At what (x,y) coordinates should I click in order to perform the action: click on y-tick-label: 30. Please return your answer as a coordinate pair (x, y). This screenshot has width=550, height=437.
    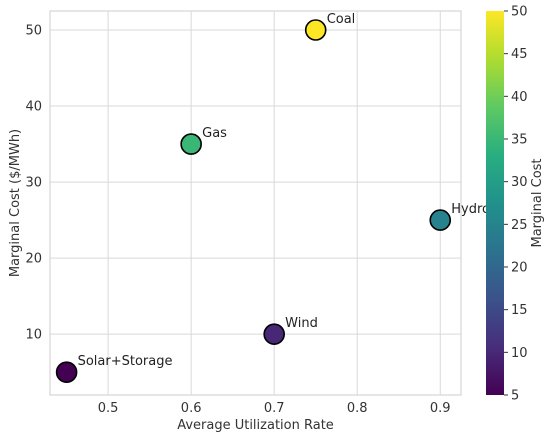
    Looking at the image, I should click on (33, 183).